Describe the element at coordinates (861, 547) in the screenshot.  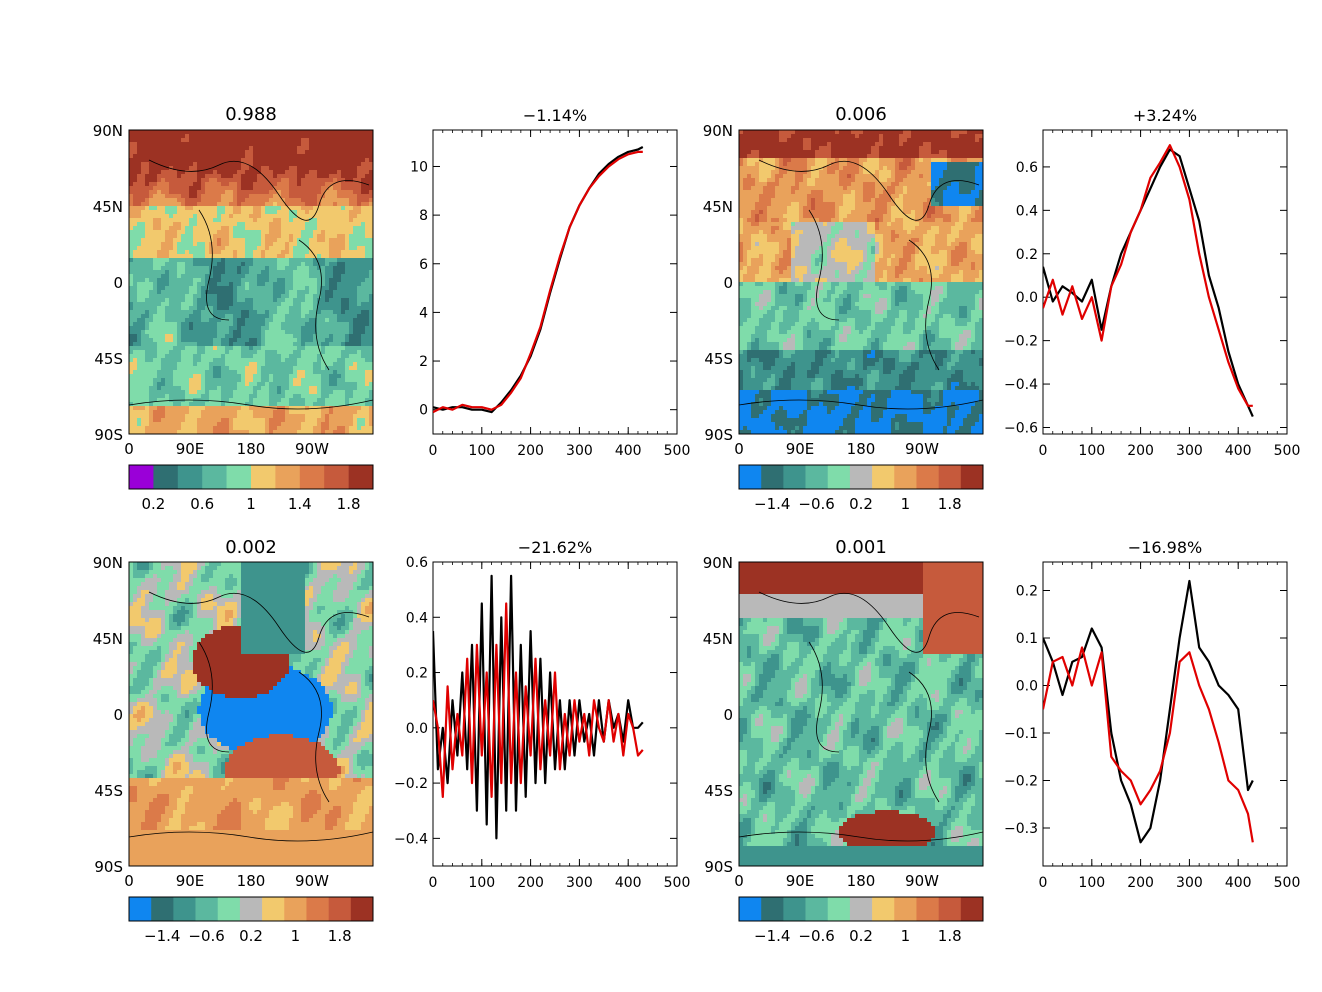
I see `map-title: 0.001` at that location.